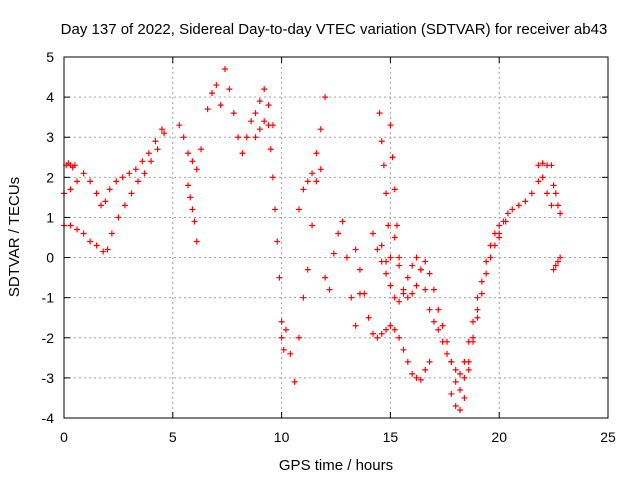 This screenshot has width=640, height=480. I want to click on y-tick-label: 4, so click(50, 97).